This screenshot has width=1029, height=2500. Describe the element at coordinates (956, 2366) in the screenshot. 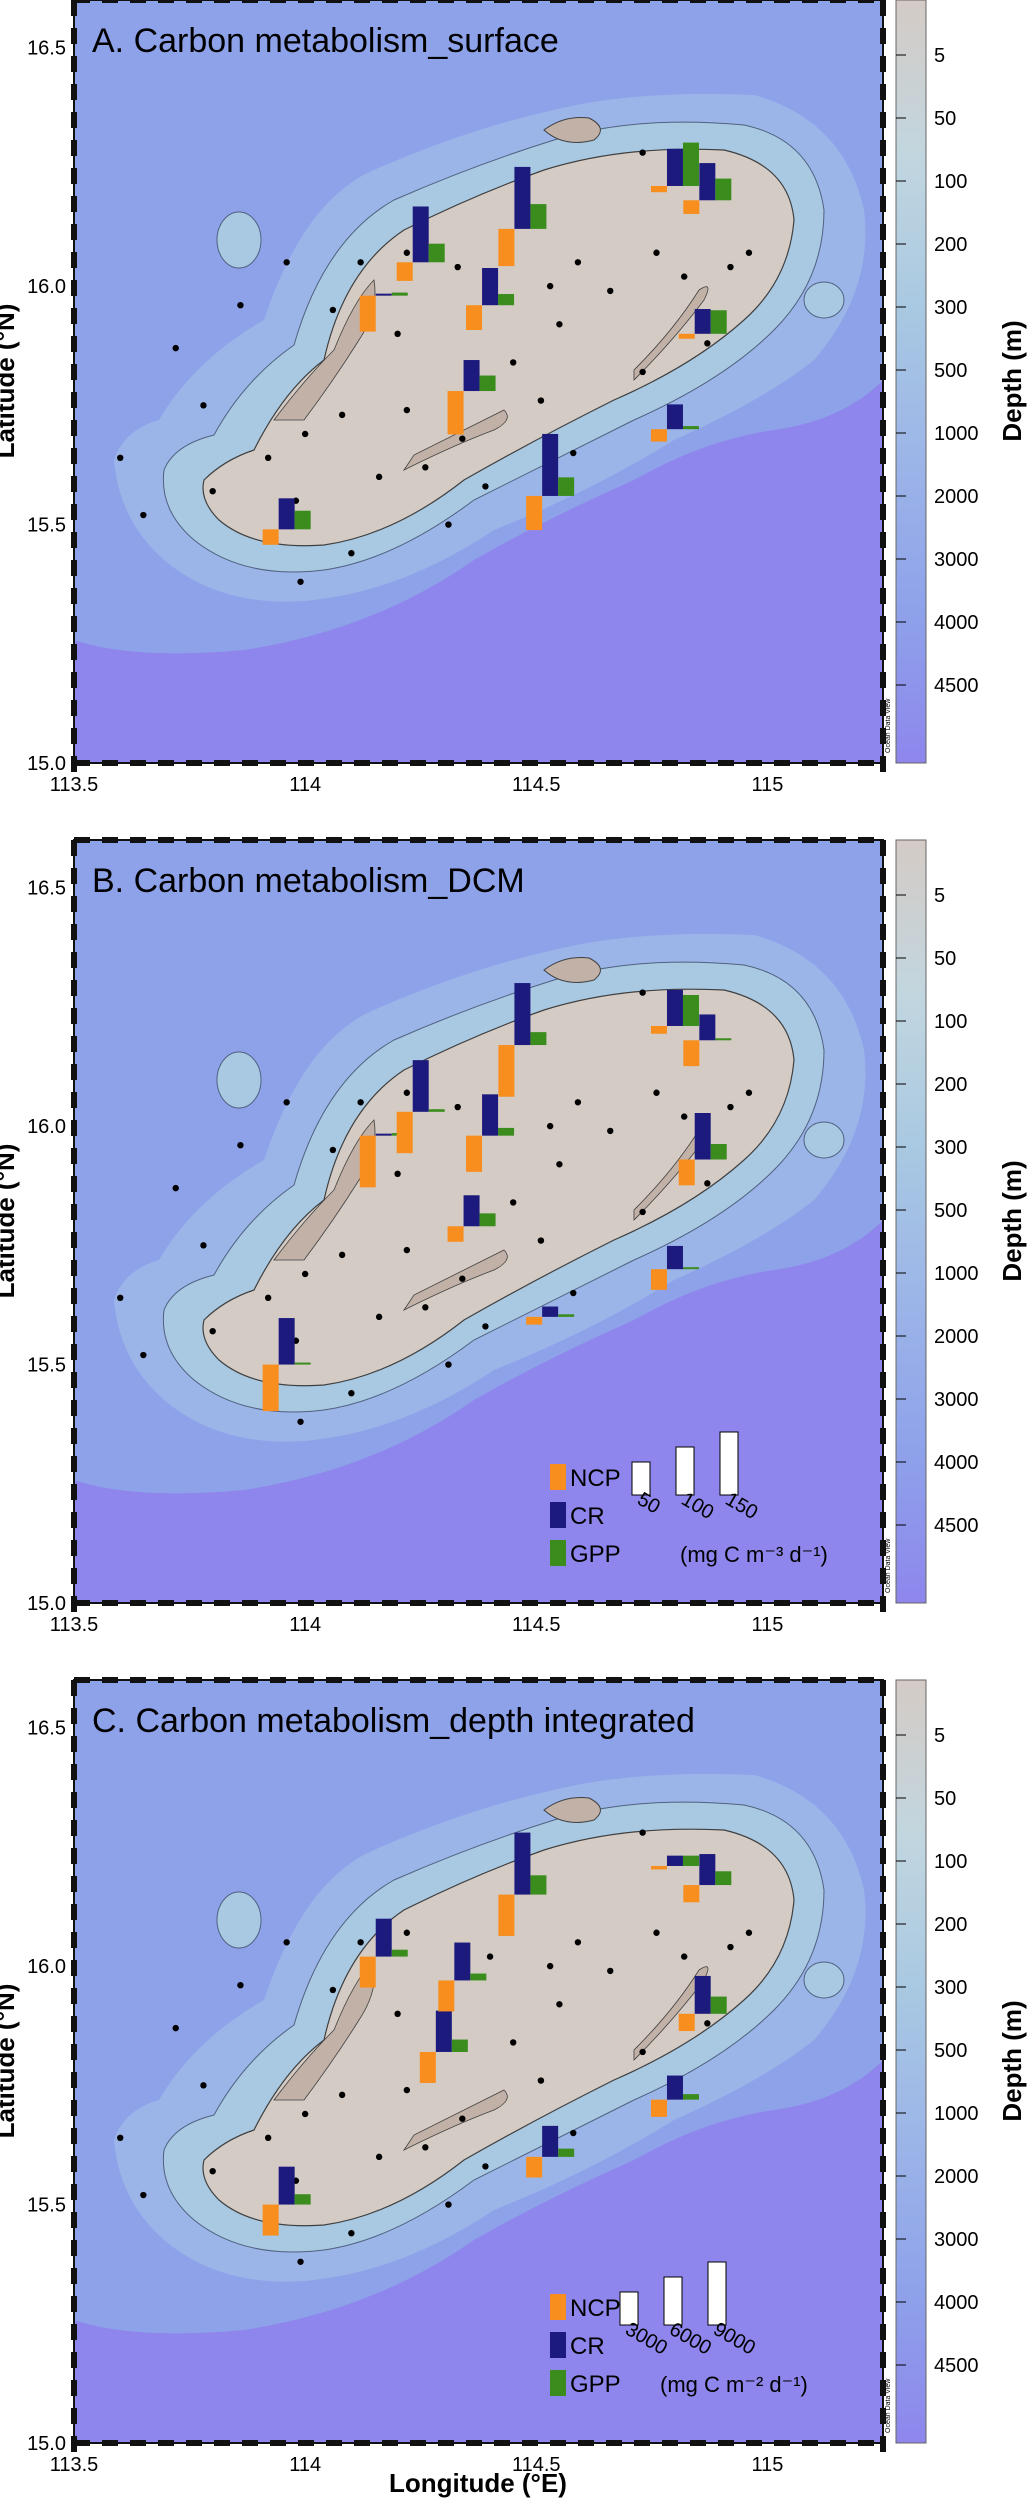

I see `colorbar-label: 4500` at that location.